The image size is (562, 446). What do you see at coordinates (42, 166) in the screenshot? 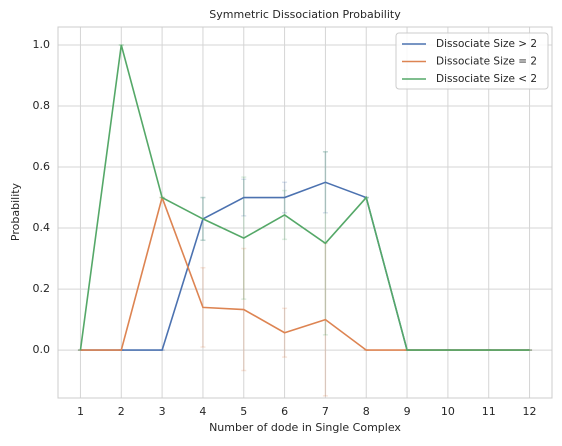
I see `y-tick-label: 0.6` at bounding box center [42, 166].